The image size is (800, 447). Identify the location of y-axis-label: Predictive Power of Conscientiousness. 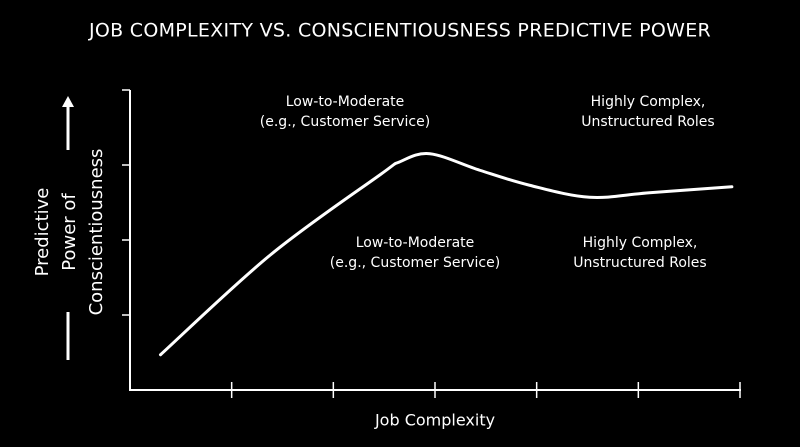
(69, 232).